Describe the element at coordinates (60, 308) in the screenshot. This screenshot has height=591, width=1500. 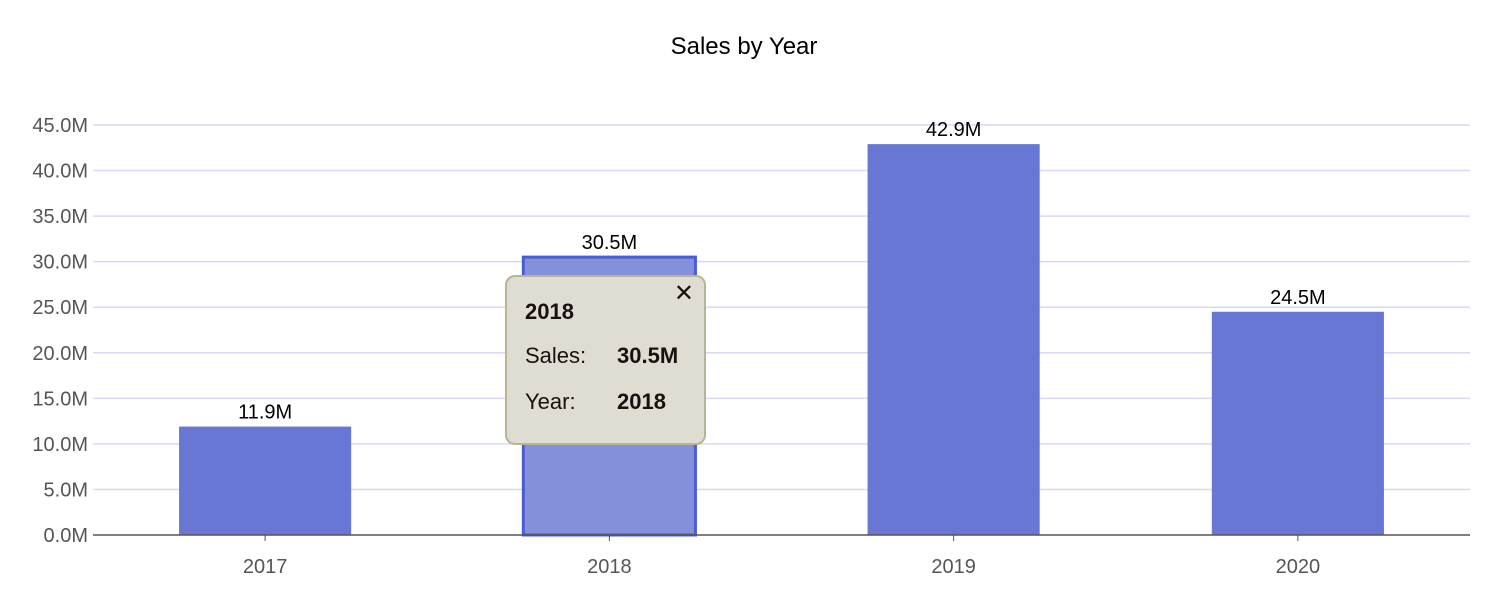
I see `y-tick-label: 25.0M` at that location.